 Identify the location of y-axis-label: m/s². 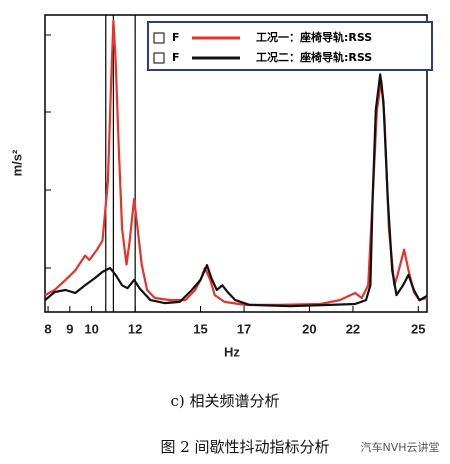
(16, 162).